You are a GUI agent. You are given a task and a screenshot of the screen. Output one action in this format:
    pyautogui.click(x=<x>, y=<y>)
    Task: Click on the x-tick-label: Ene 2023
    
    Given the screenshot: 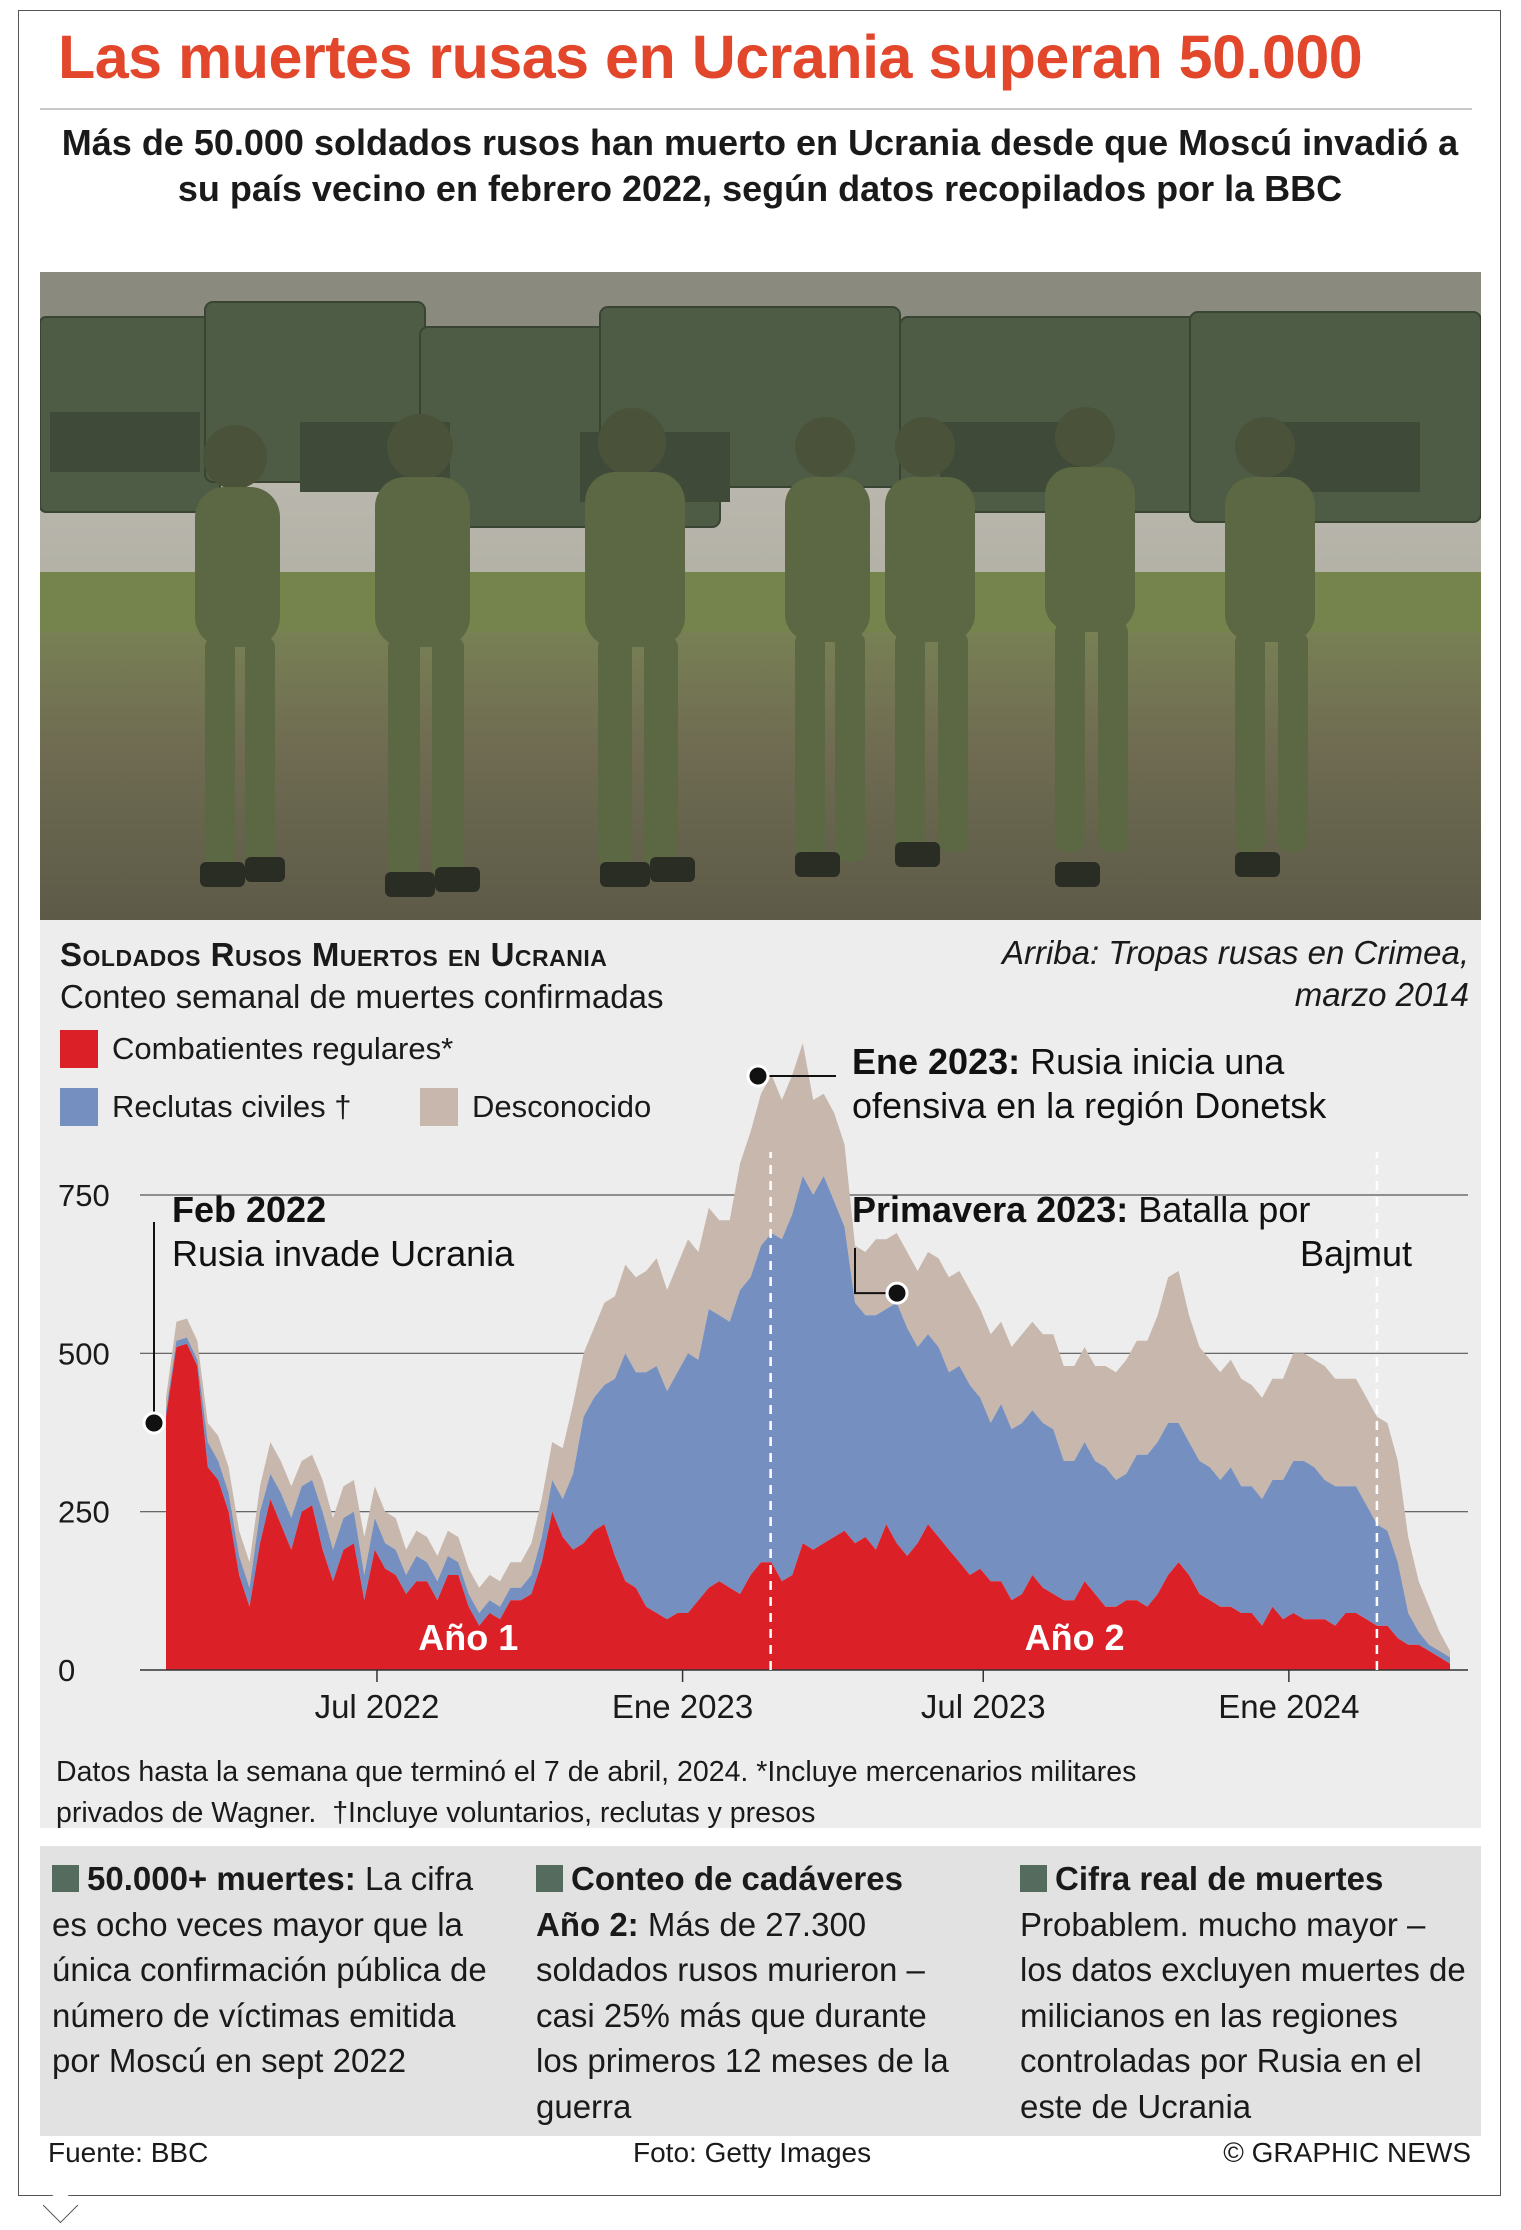 What is the action you would take?
    pyautogui.click(x=682, y=1706)
    